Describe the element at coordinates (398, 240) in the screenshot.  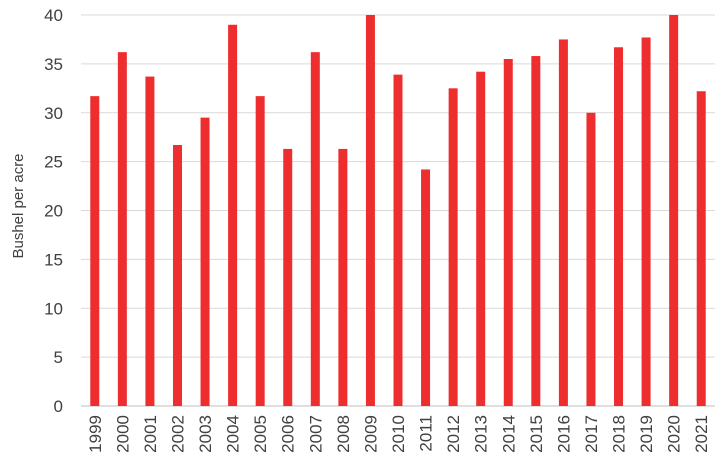
I see `bar-2010` at that location.